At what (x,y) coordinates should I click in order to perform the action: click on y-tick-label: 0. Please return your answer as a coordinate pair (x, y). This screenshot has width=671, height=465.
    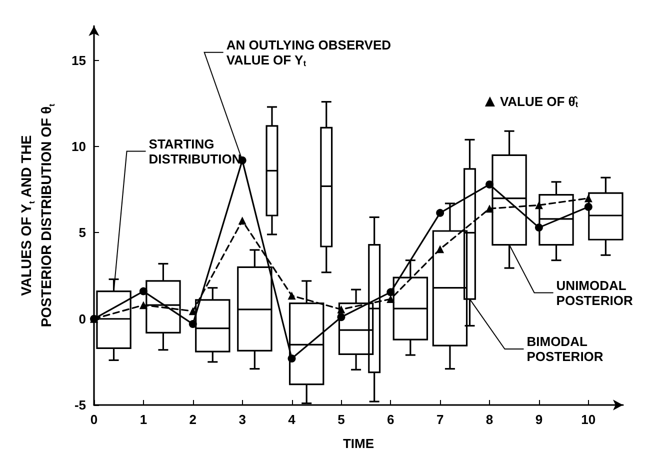
    Looking at the image, I should click on (82, 318).